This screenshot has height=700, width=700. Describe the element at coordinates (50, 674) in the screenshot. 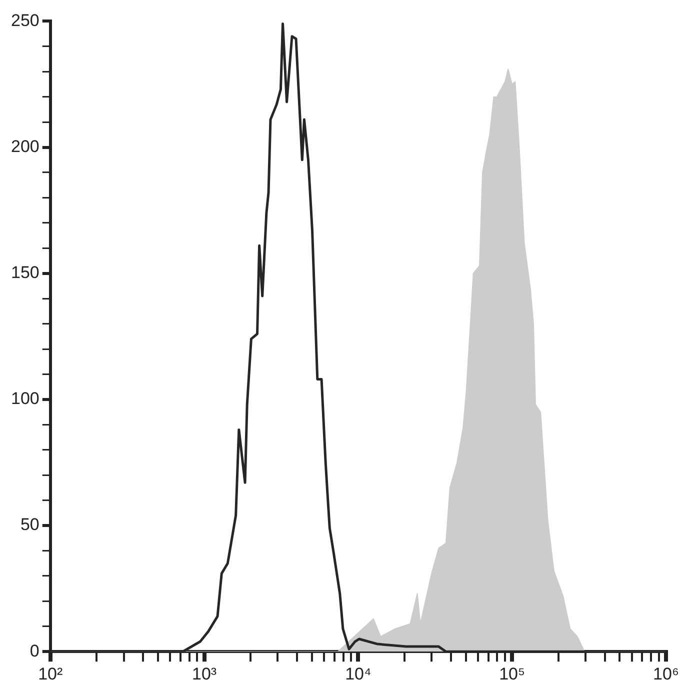

I see `x-tick-label: 10²` at that location.